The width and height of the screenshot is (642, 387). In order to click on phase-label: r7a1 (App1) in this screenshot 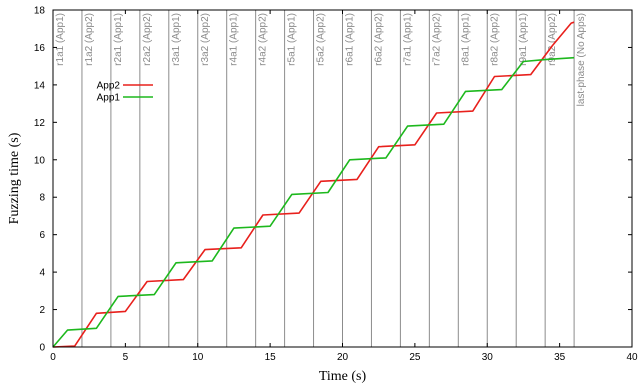, I will do `click(407, 39)`.